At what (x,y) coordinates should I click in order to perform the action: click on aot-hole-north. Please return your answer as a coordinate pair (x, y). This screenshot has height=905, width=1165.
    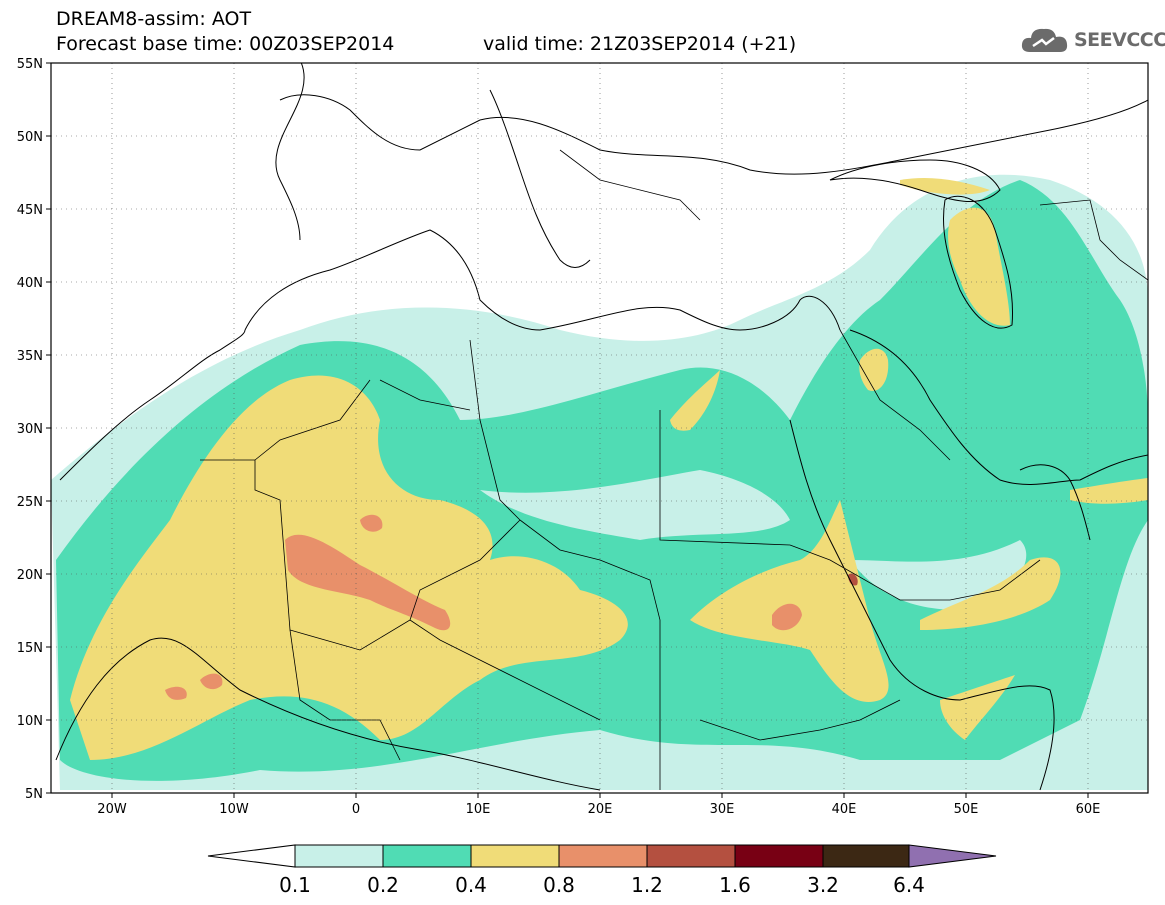
    Looking at the image, I should click on (635, 505).